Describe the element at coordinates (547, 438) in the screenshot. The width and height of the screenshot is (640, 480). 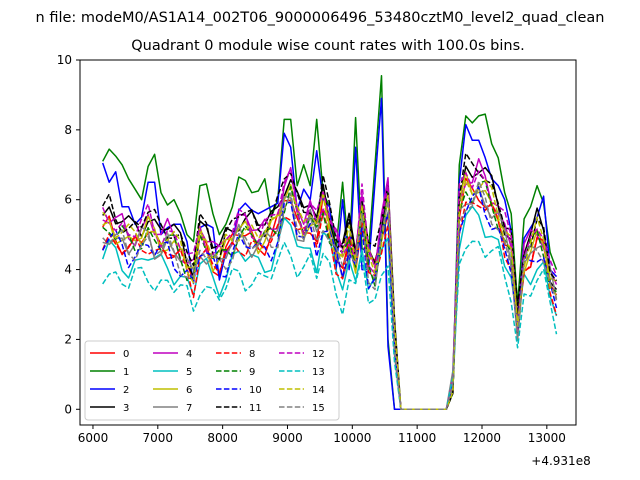
I see `x-tick-label: 13000` at that location.